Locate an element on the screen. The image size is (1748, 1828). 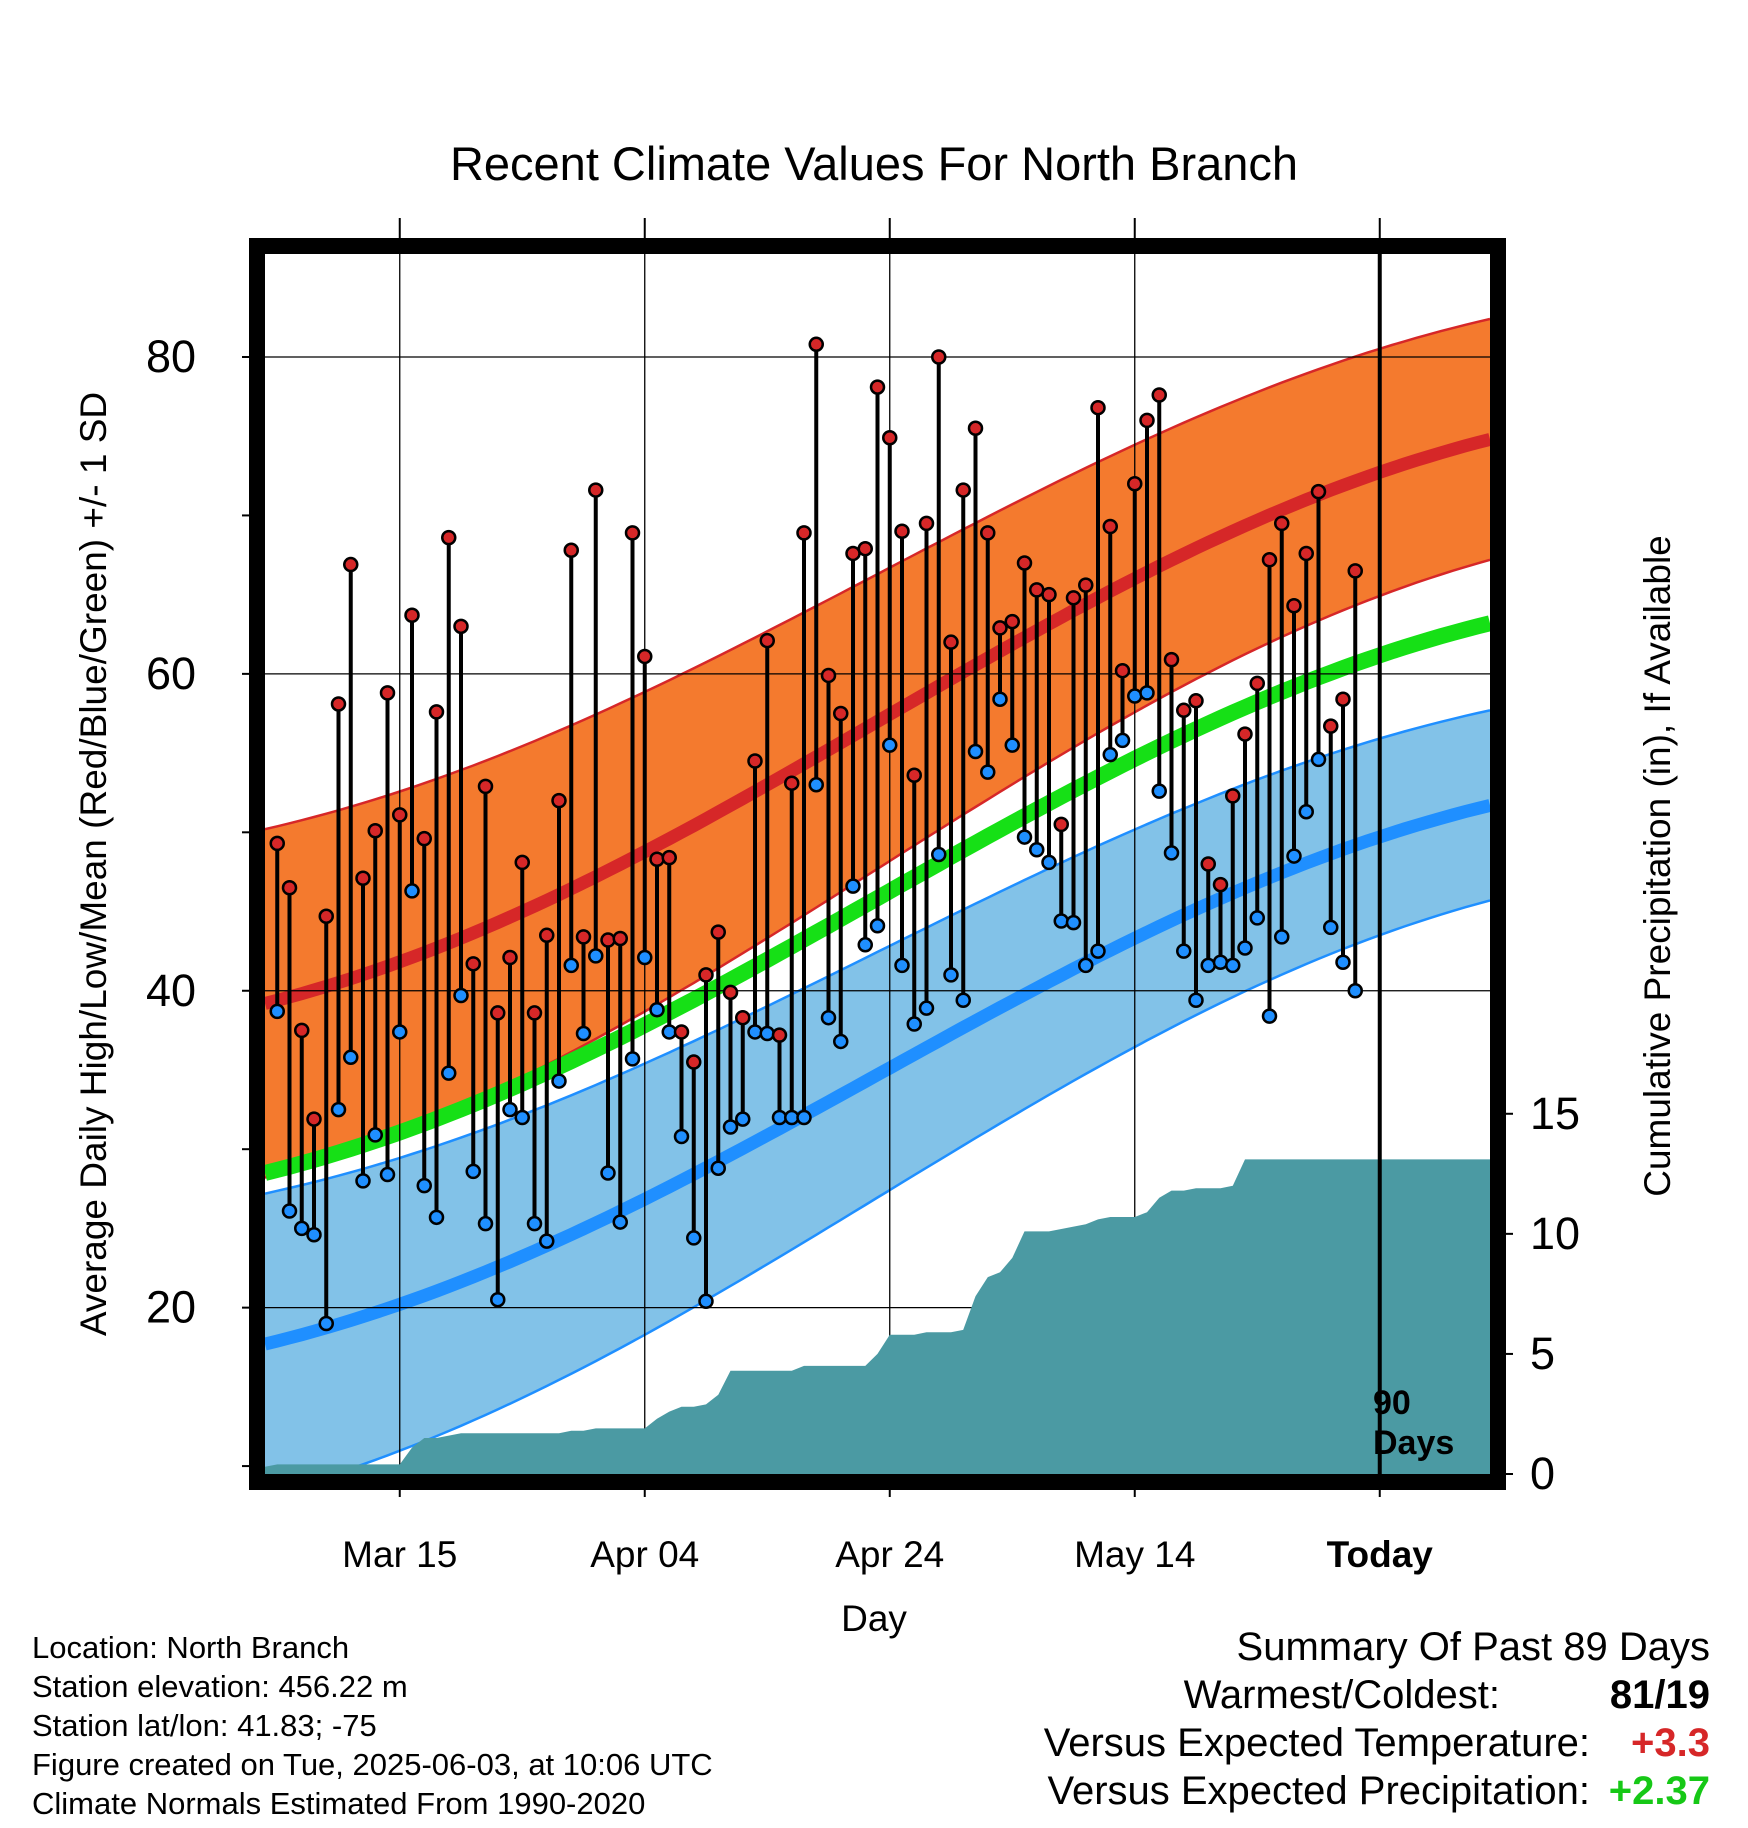
precip-area is located at coordinates (877, 1316).